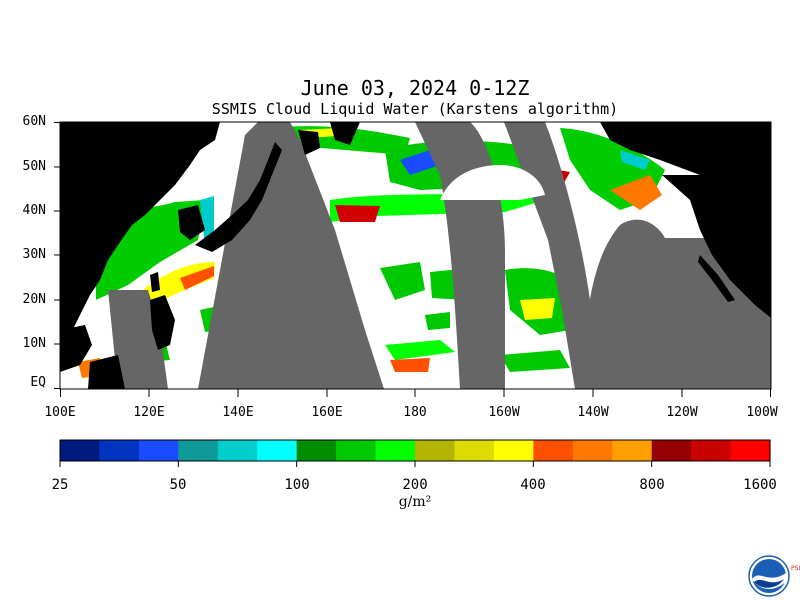 This screenshot has height=600, width=800. What do you see at coordinates (34, 343) in the screenshot?
I see `lat-label-10n: 10N` at bounding box center [34, 343].